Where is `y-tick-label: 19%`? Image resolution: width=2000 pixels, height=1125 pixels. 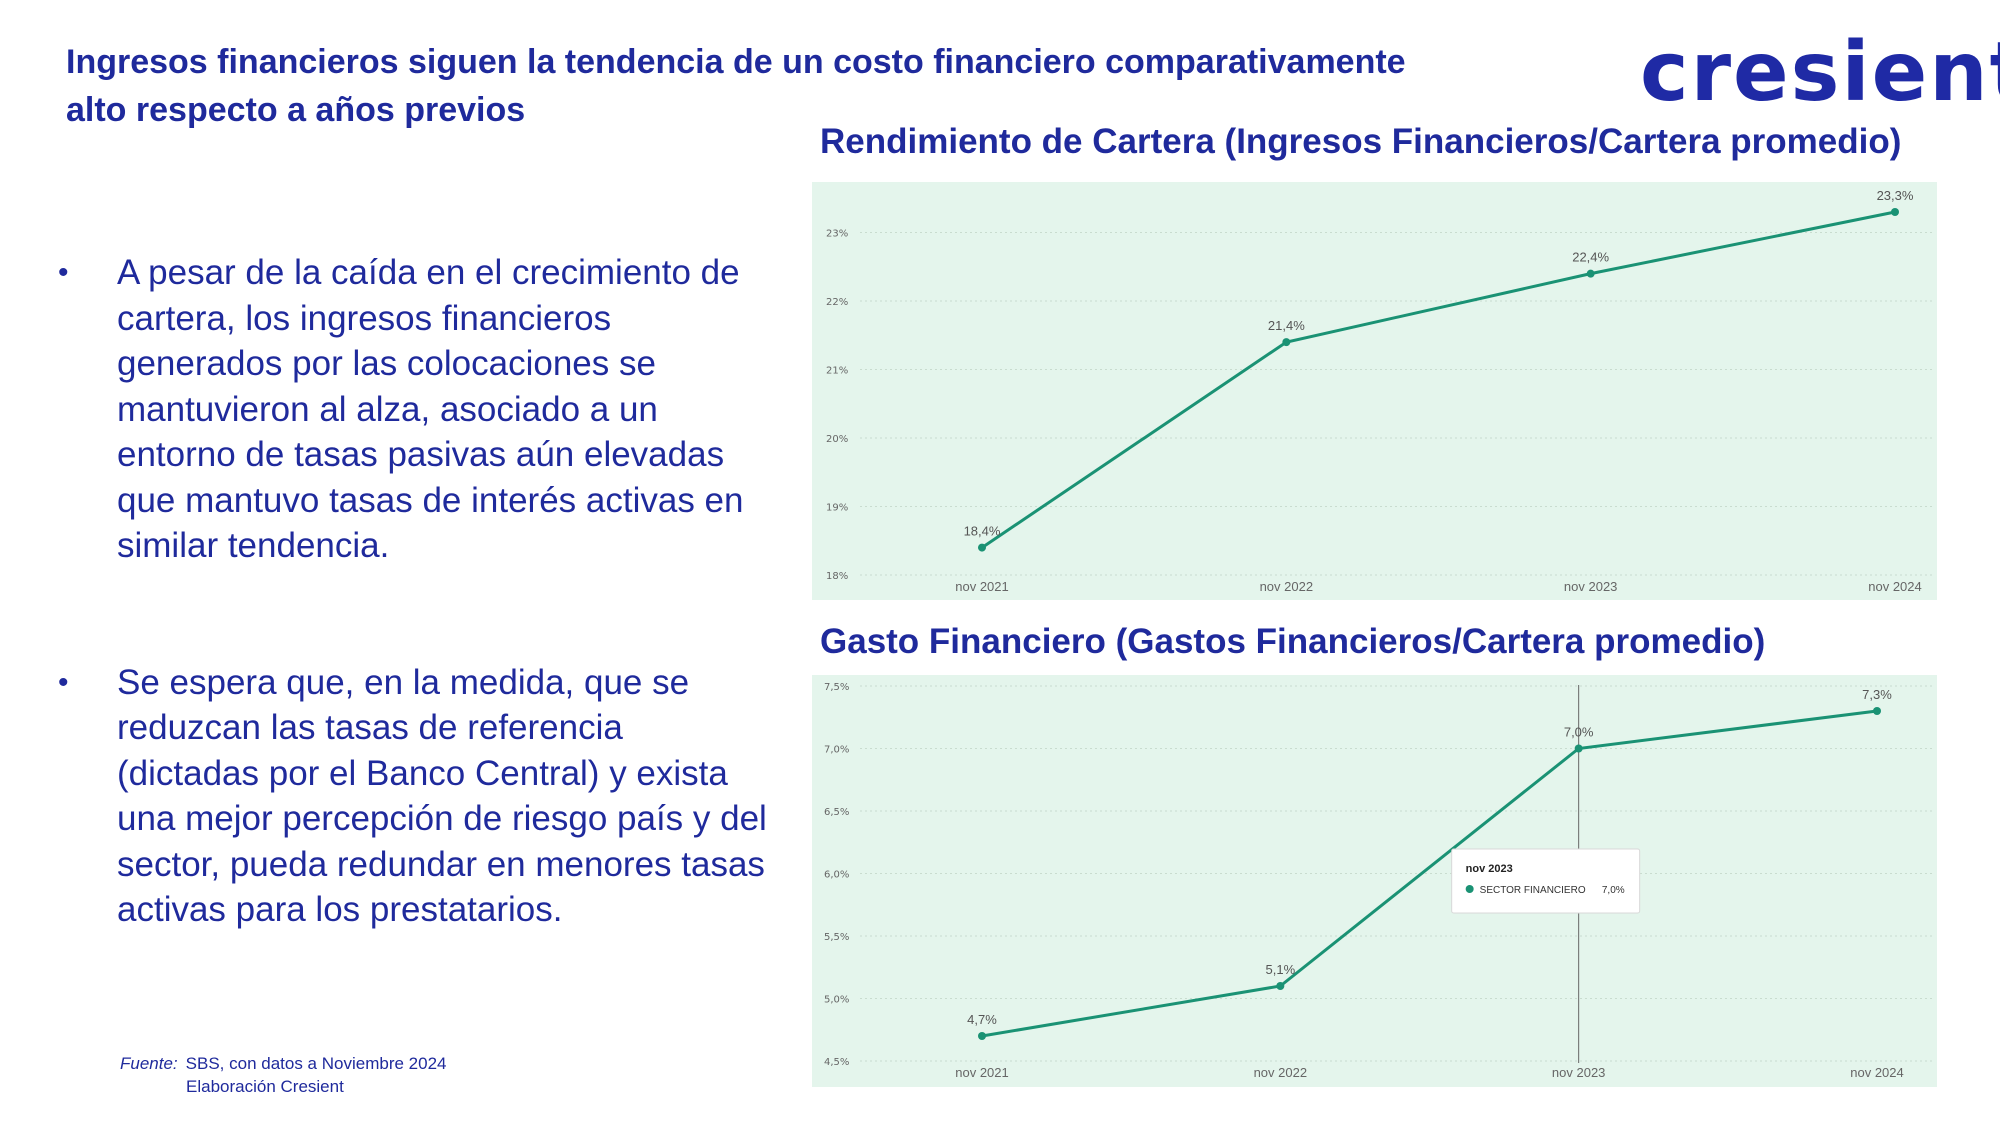
y-tick-label: 19% is located at coordinates (837, 508).